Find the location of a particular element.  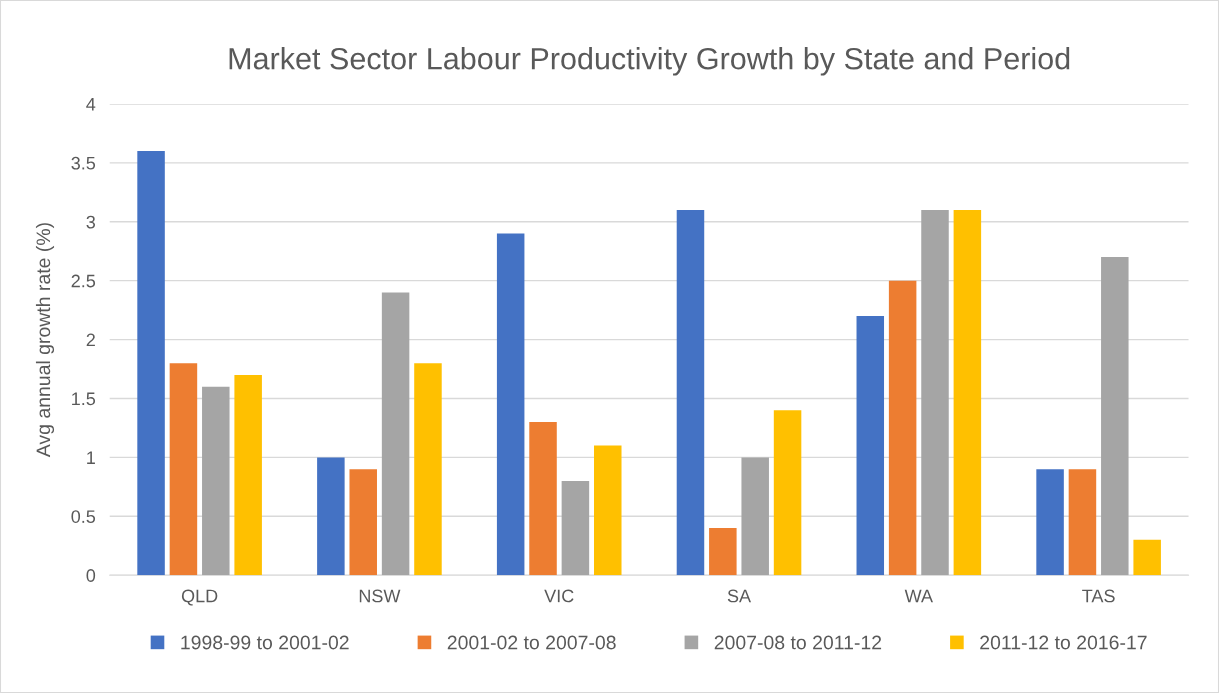

chart-title: Market Sector Labour Productivity Growth by State and Period is located at coordinates (649, 61).